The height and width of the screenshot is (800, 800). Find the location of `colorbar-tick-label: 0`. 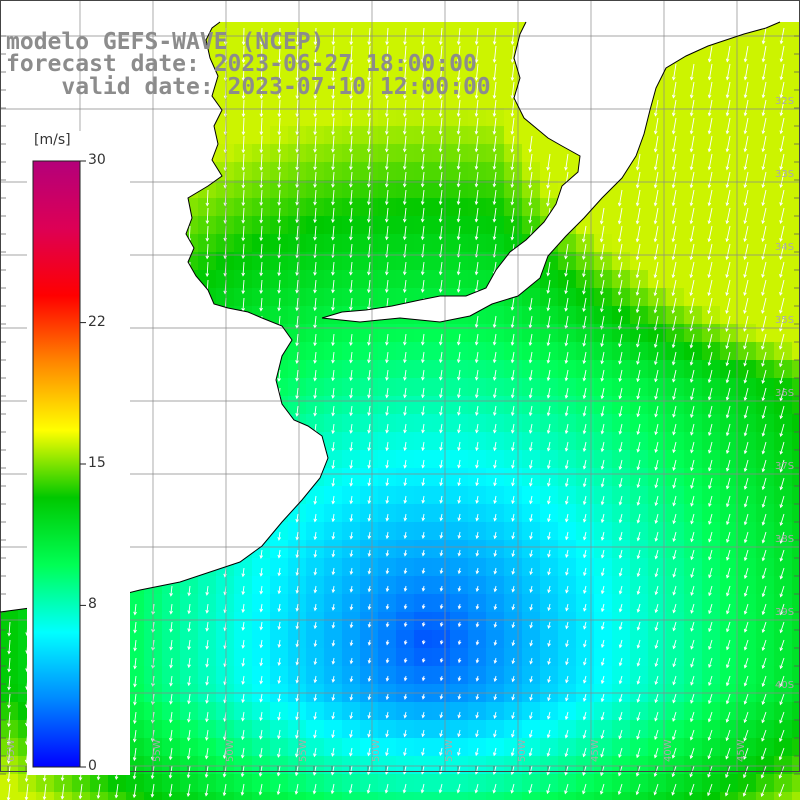

colorbar-tick-label: 0 is located at coordinates (92, 766).